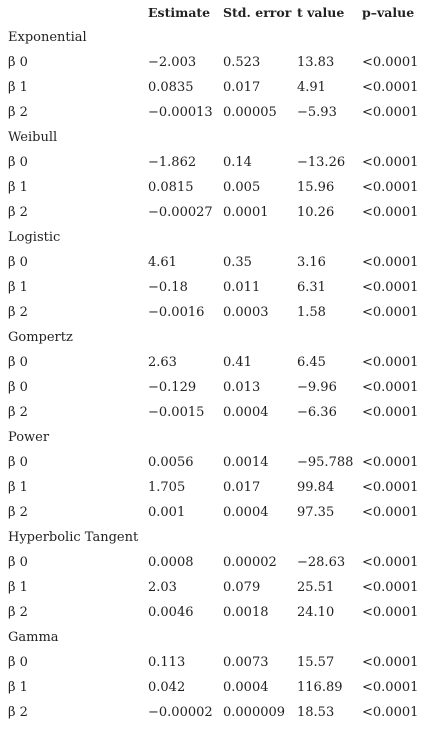 Image resolution: width=430 pixels, height=733 pixels. Describe the element at coordinates (215, 312) in the screenshot. I see `table-row: β 2 −0.0016 0.0003 1.58 <0.0001` at that location.